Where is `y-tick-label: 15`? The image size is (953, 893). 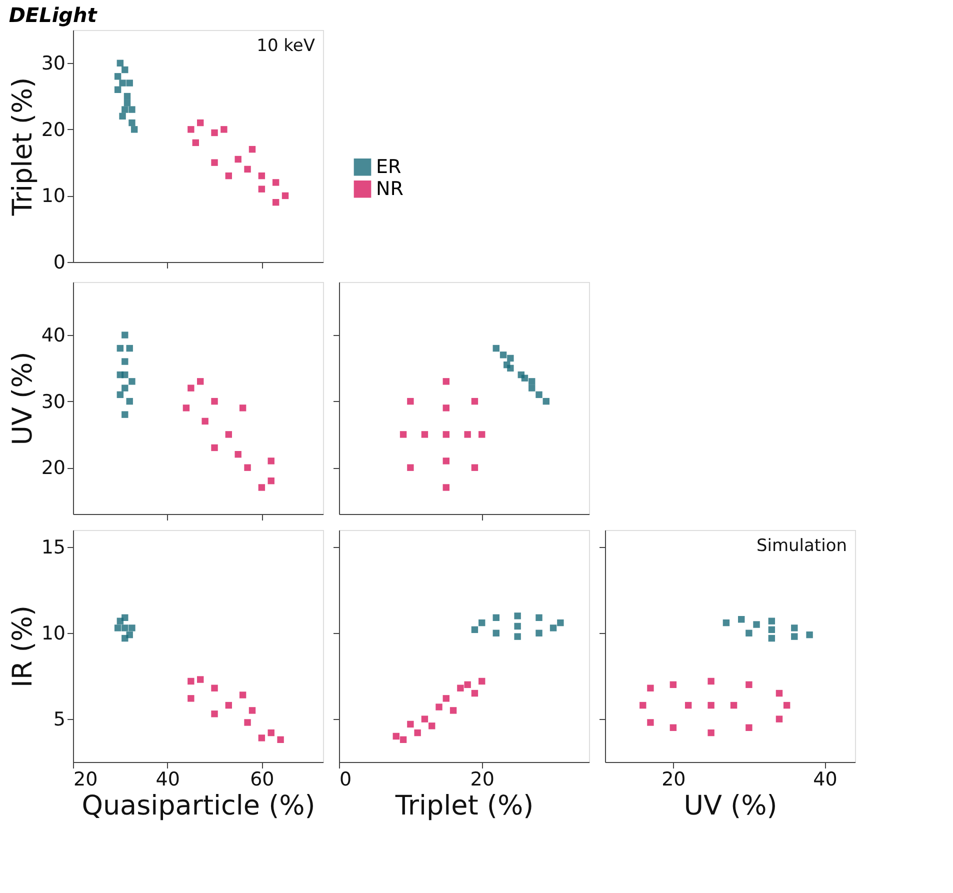
y-tick-label: 15 is located at coordinates (53, 547).